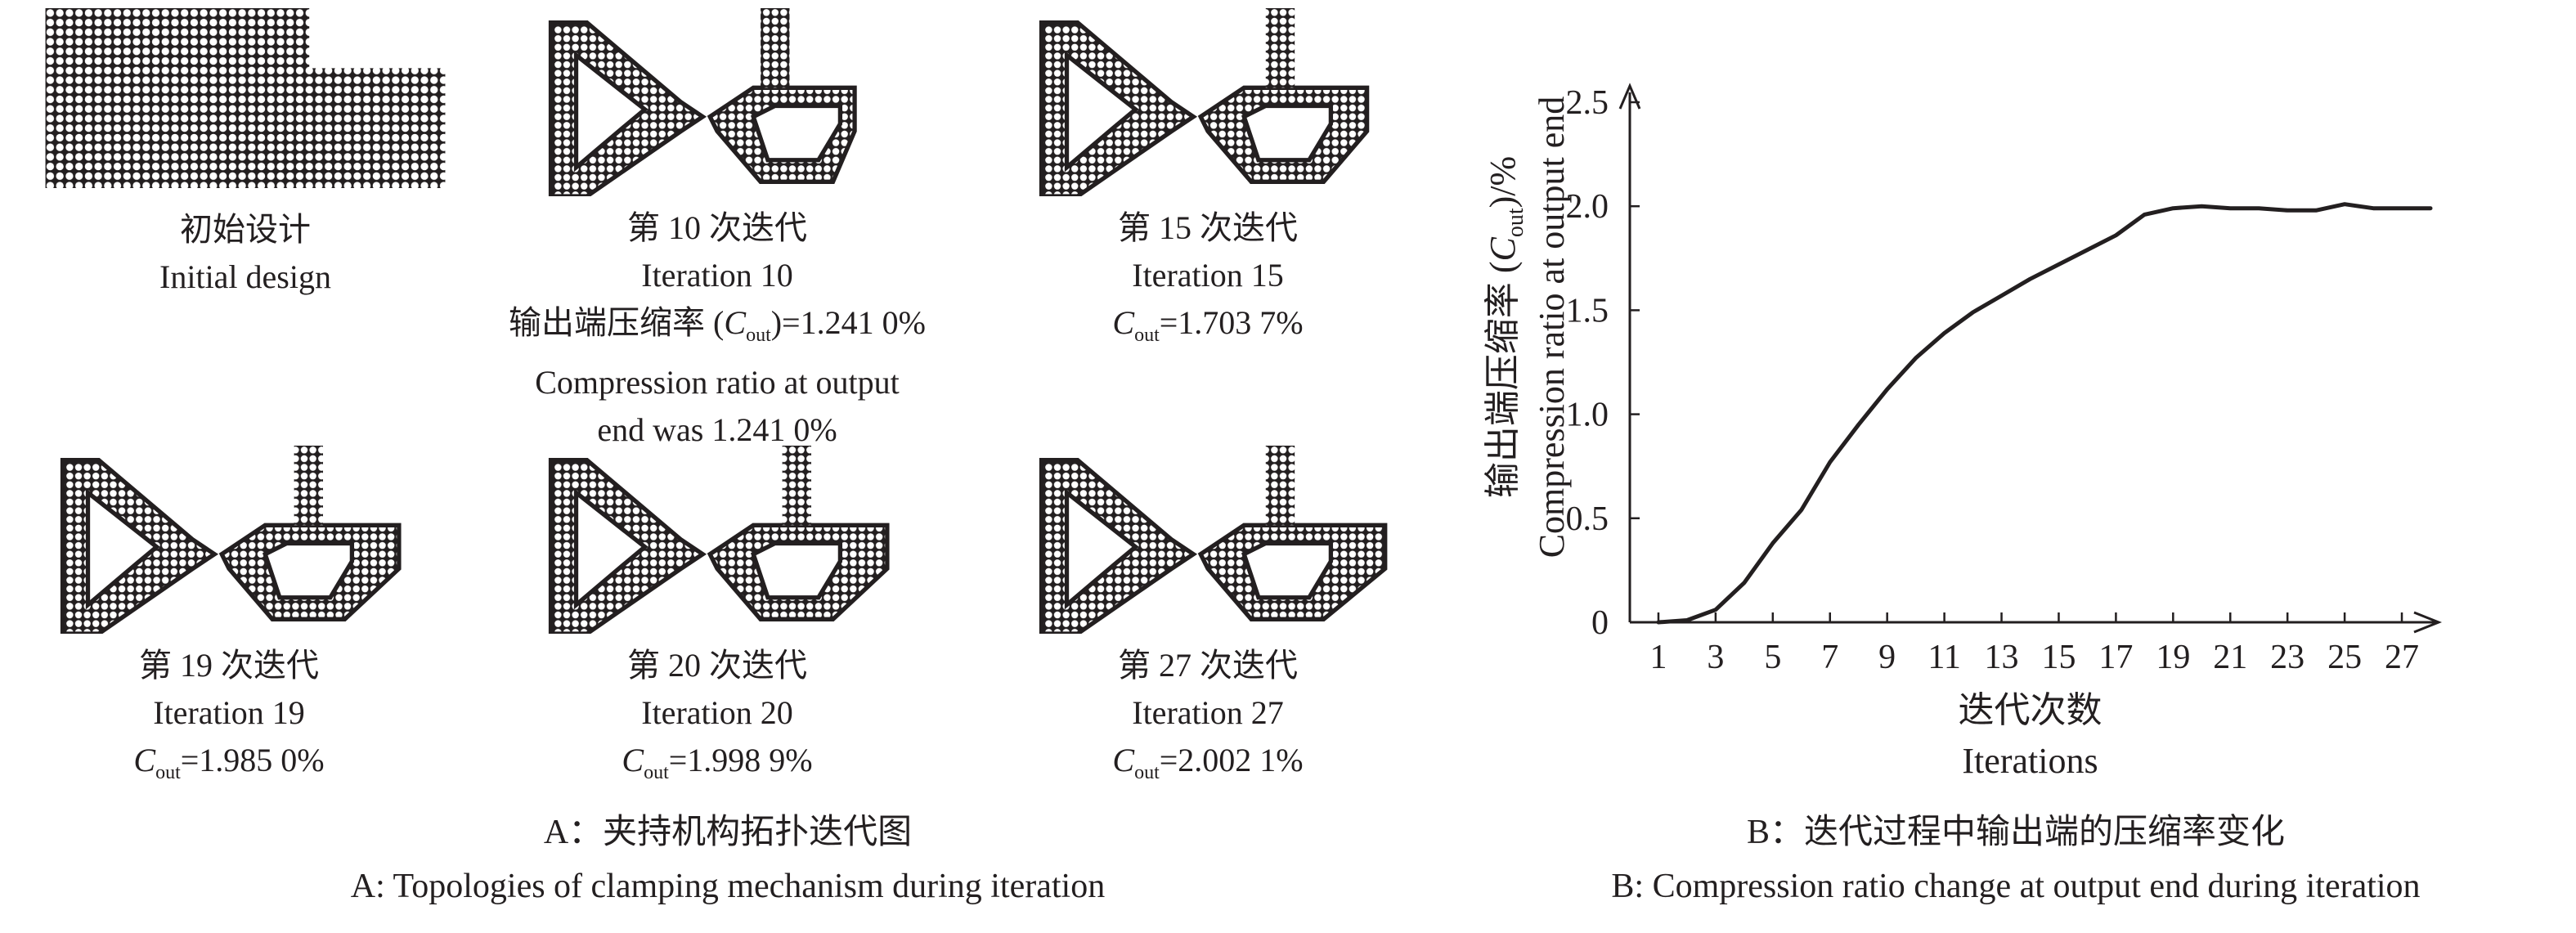 This screenshot has height=933, width=2576. I want to click on caption-cn: 第 19 次迭代, so click(229, 666).